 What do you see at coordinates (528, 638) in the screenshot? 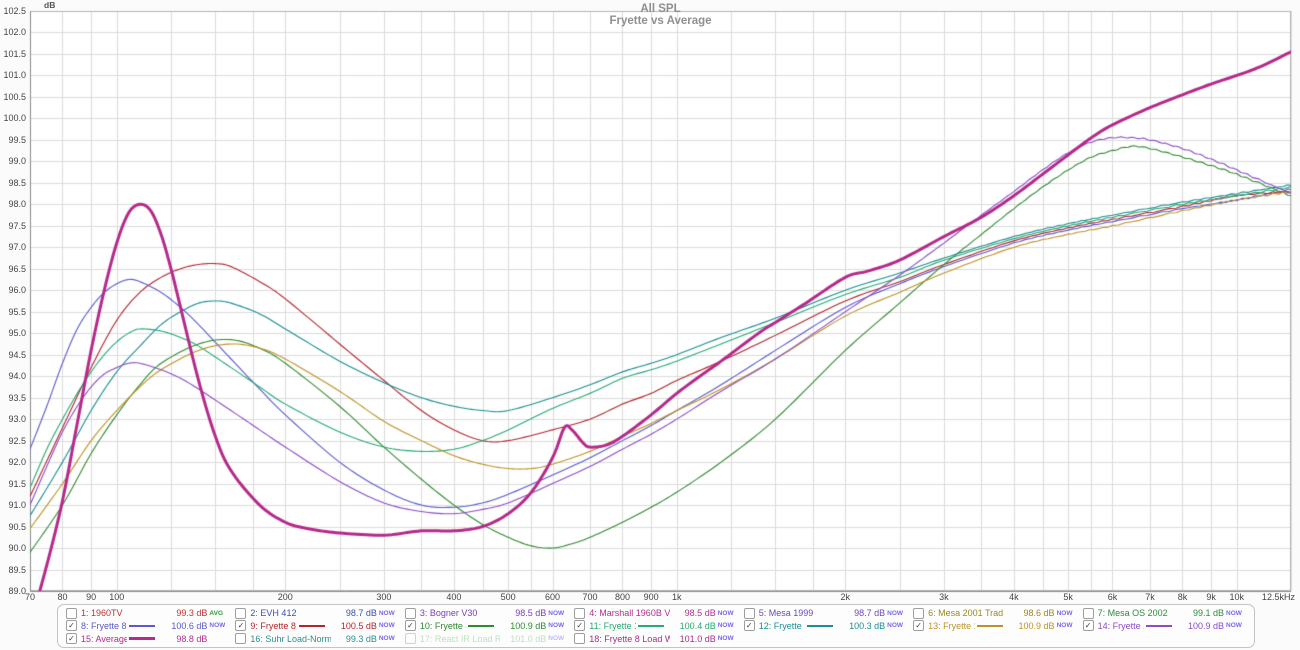
I see `legend-item-value: 101.0 dB` at bounding box center [528, 638].